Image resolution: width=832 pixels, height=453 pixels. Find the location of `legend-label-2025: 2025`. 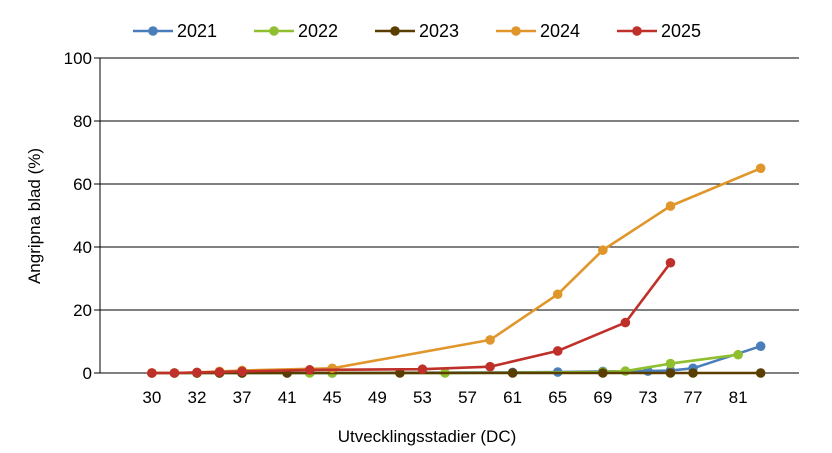

legend-label-2025: 2025 is located at coordinates (681, 31).